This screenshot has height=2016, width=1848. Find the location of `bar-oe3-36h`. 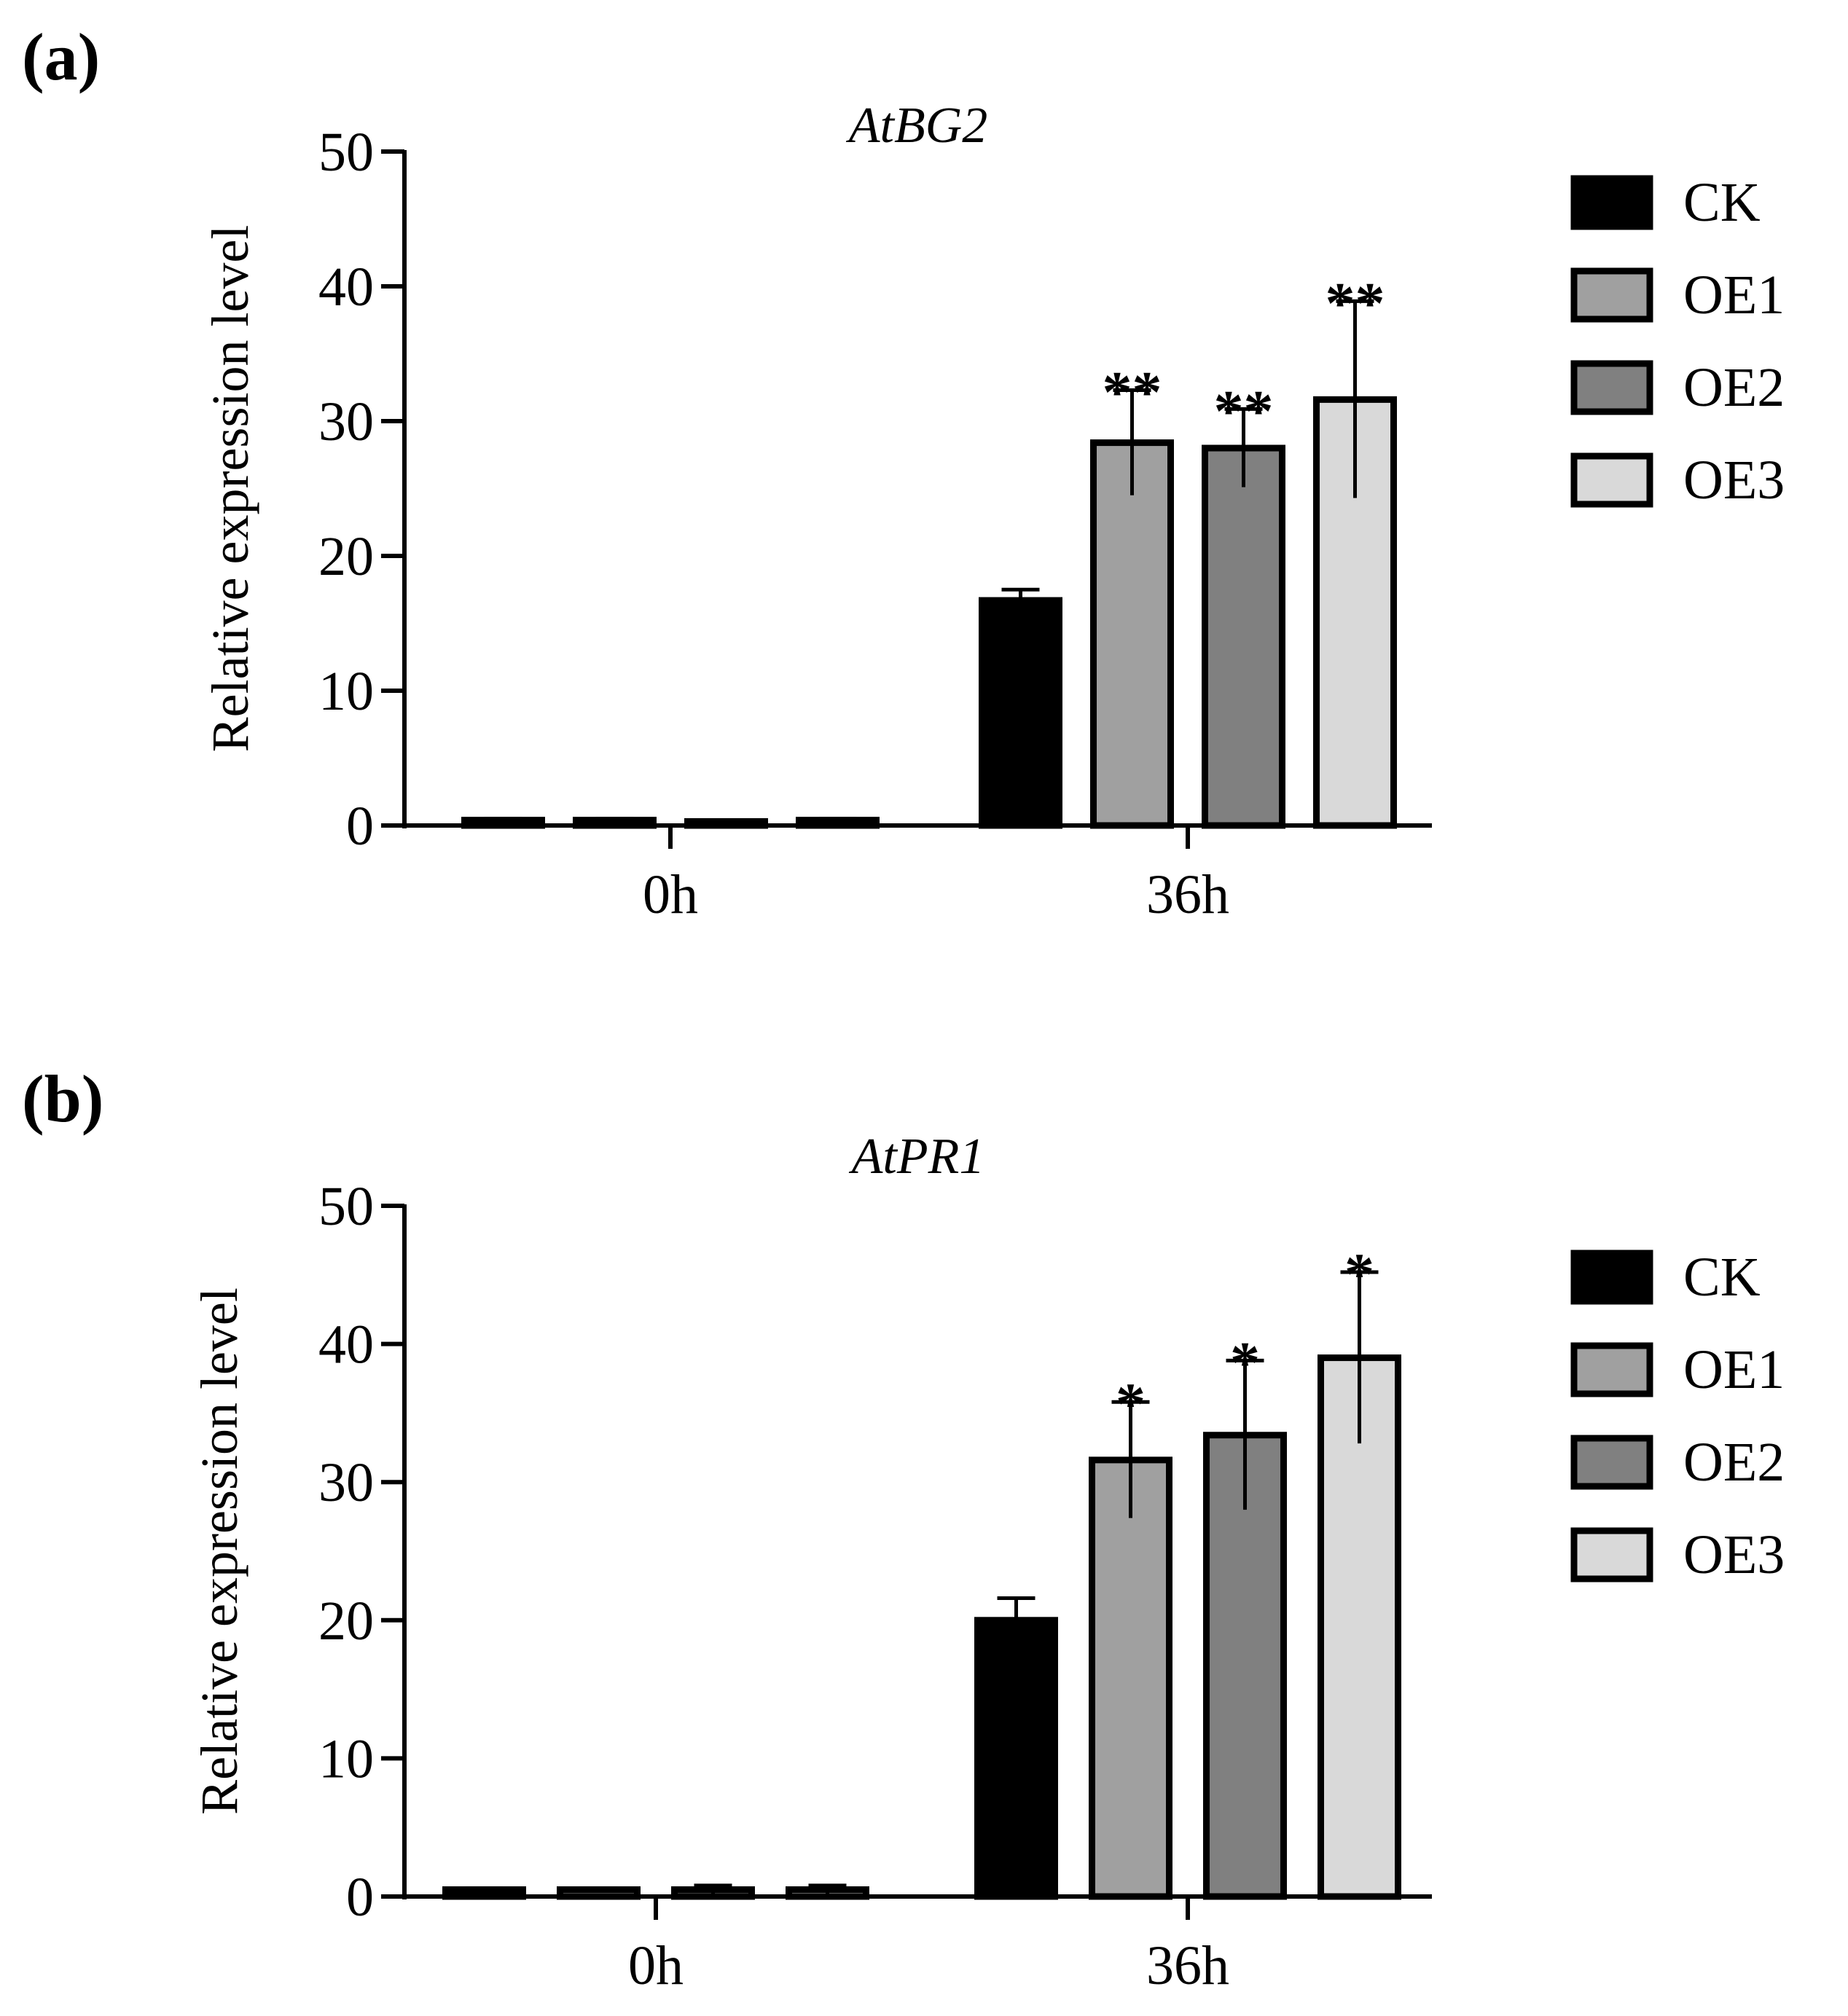

bar-oe3-36h is located at coordinates (1359, 1627).